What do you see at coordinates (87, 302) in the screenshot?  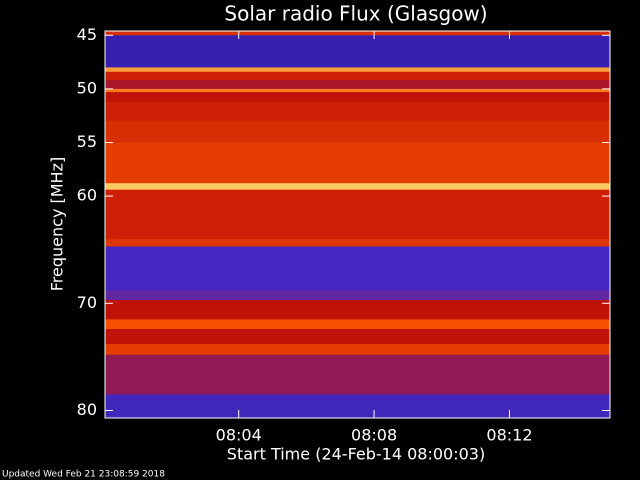 I see `y-tick-label: 70` at bounding box center [87, 302].